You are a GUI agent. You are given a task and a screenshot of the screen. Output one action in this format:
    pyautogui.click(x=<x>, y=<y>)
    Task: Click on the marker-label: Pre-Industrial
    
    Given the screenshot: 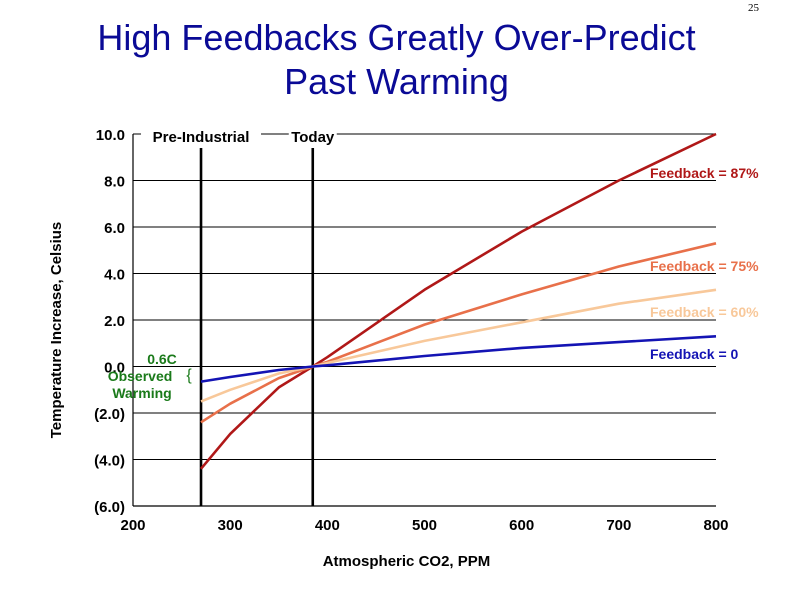 What is the action you would take?
    pyautogui.click(x=201, y=137)
    